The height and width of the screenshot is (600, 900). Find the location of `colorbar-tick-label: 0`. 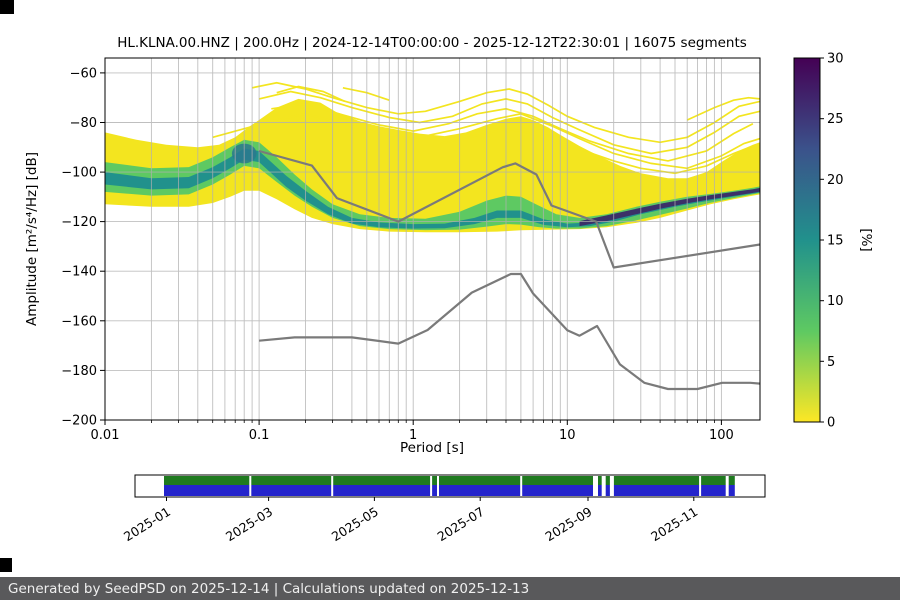

colorbar-tick-label: 0 is located at coordinates (831, 423).